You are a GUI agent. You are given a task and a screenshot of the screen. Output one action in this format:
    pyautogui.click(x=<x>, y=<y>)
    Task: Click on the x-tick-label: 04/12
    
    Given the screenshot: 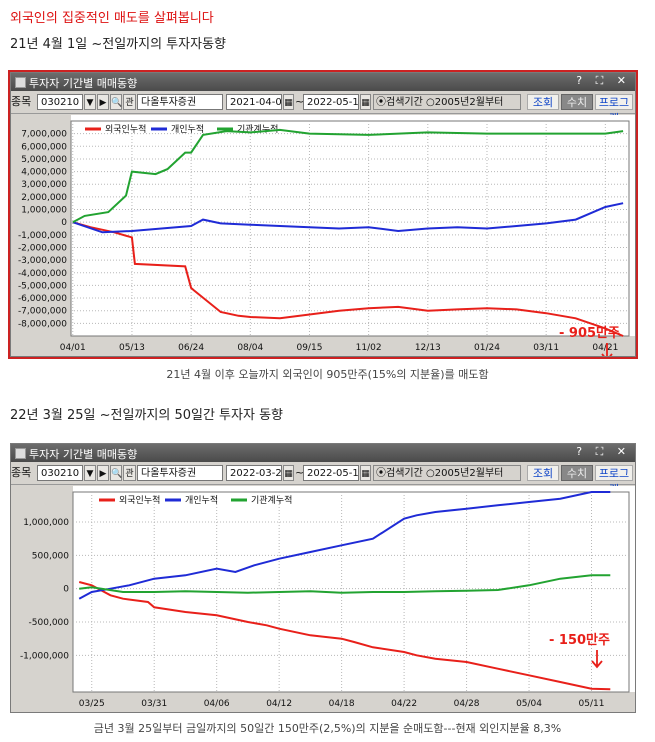 What is the action you would take?
    pyautogui.click(x=279, y=704)
    